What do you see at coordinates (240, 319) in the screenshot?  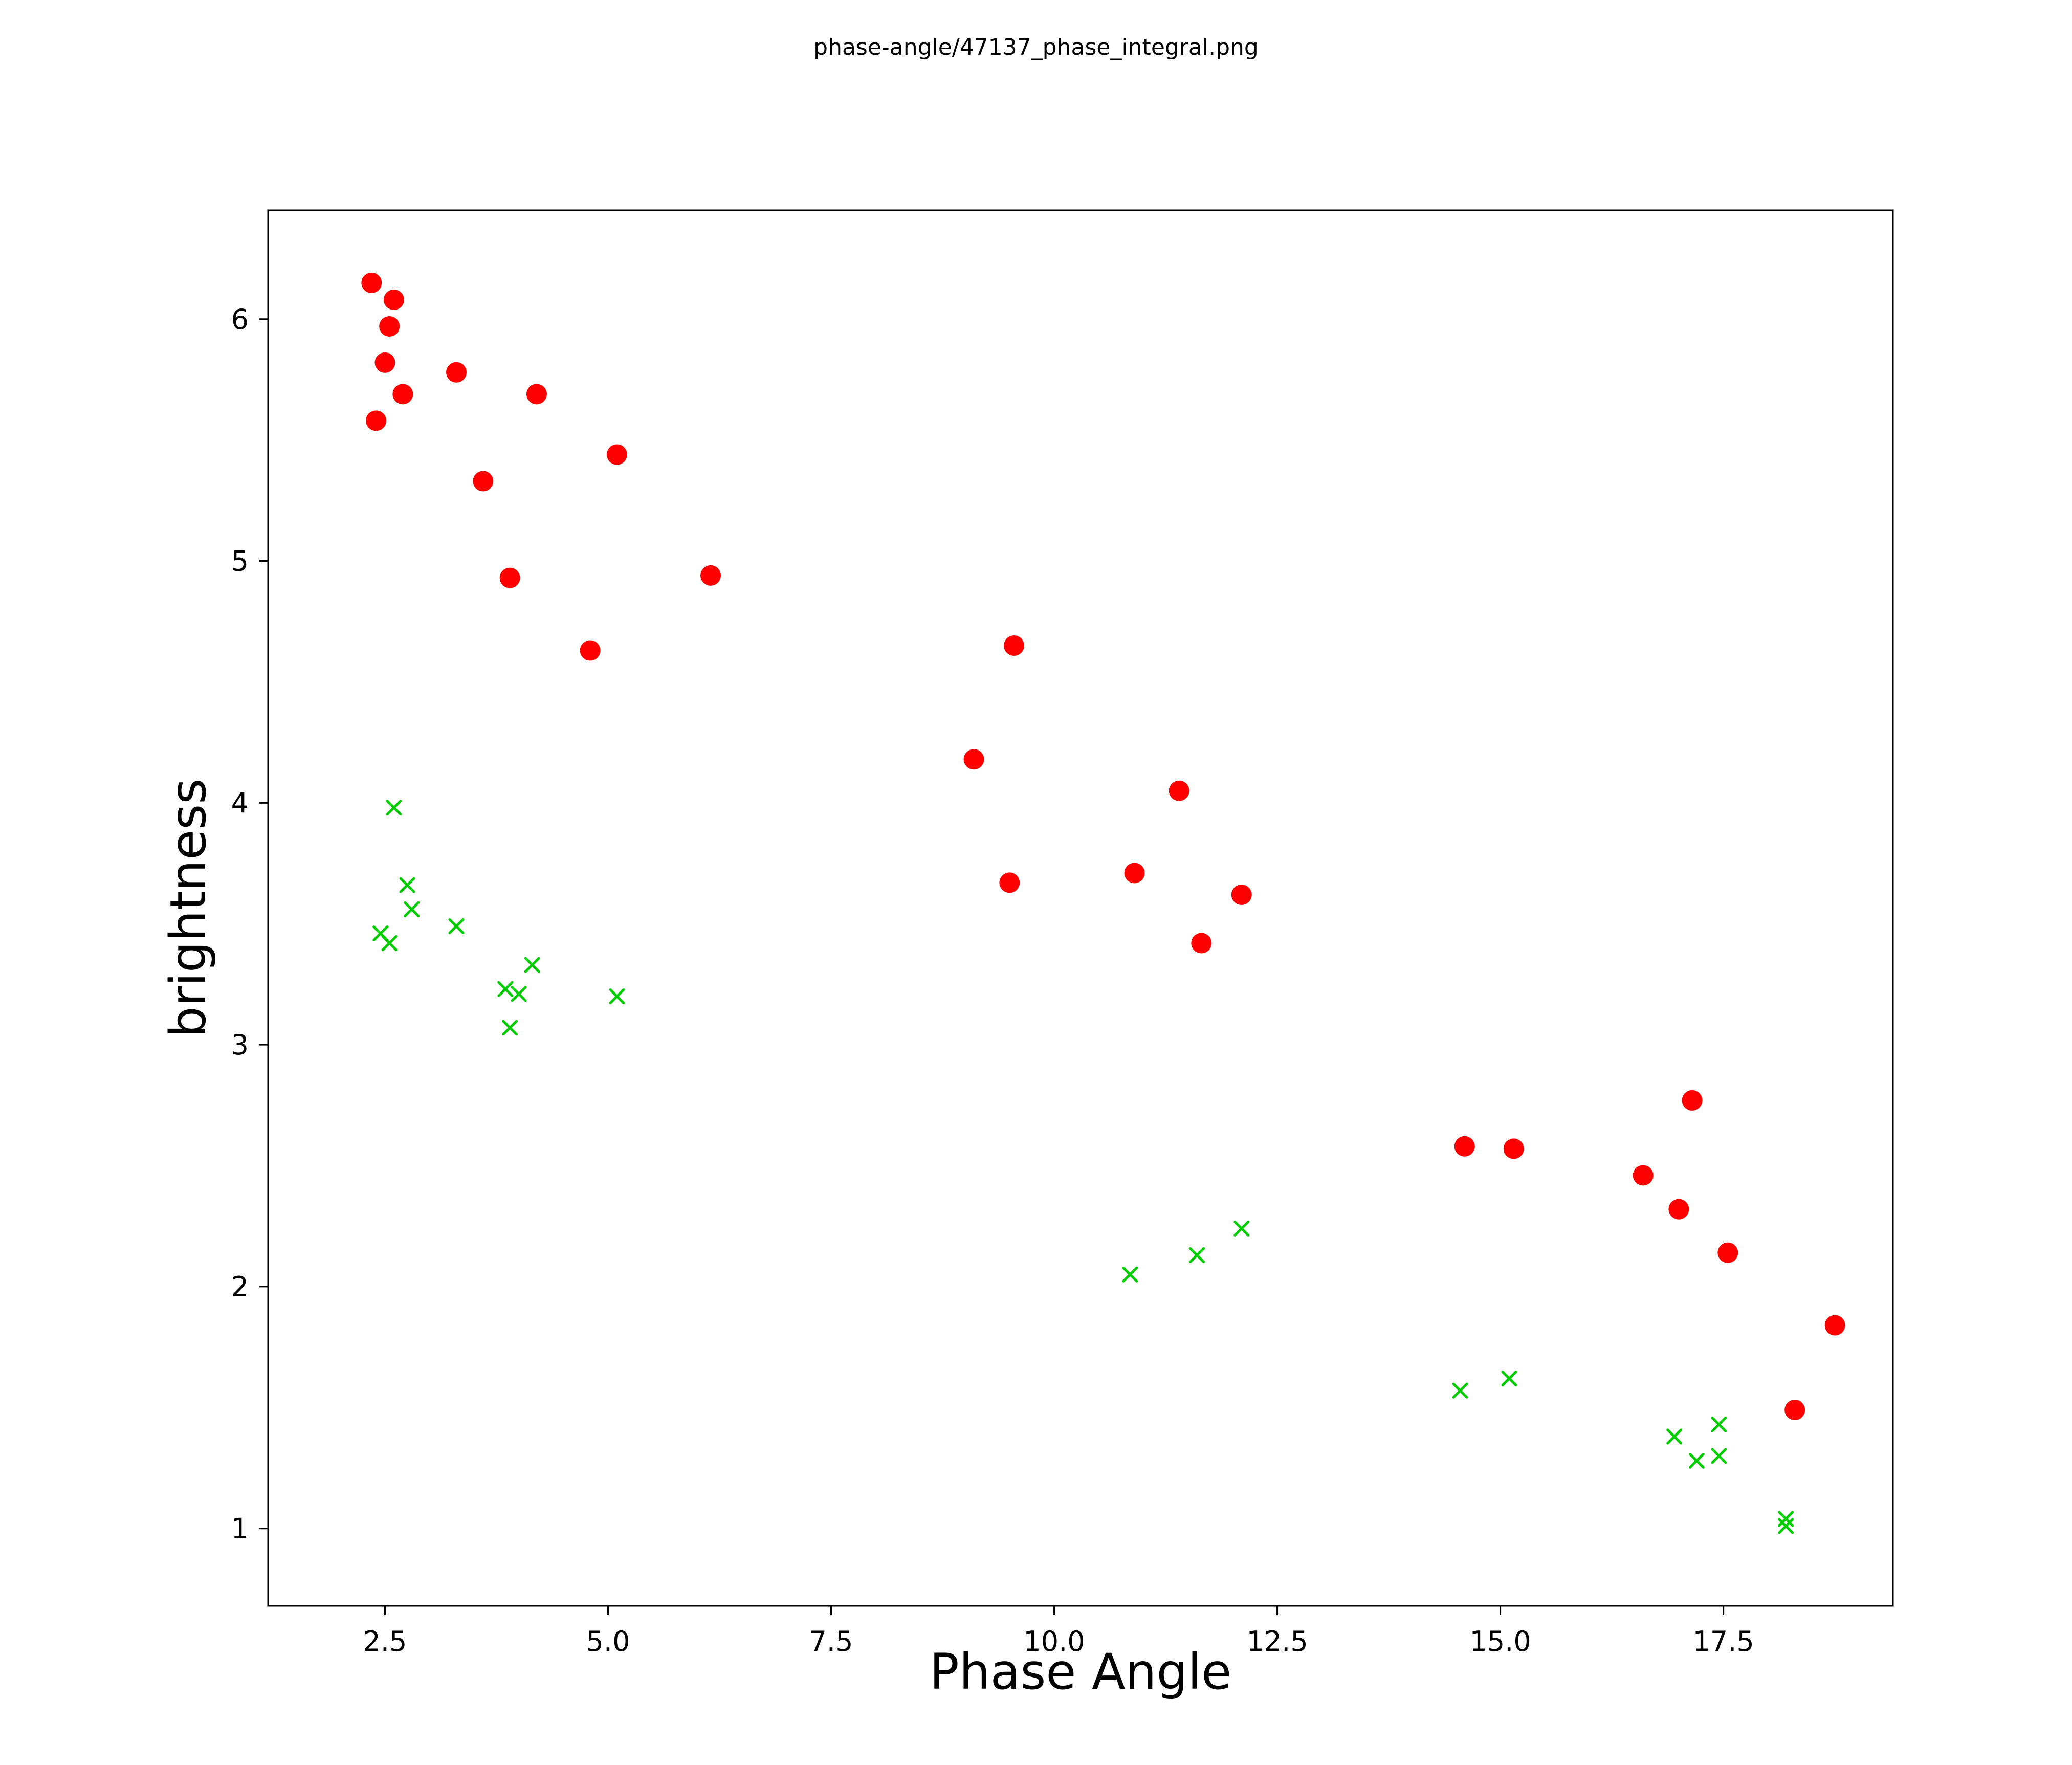 I see `y-tick-label: 6` at bounding box center [240, 319].